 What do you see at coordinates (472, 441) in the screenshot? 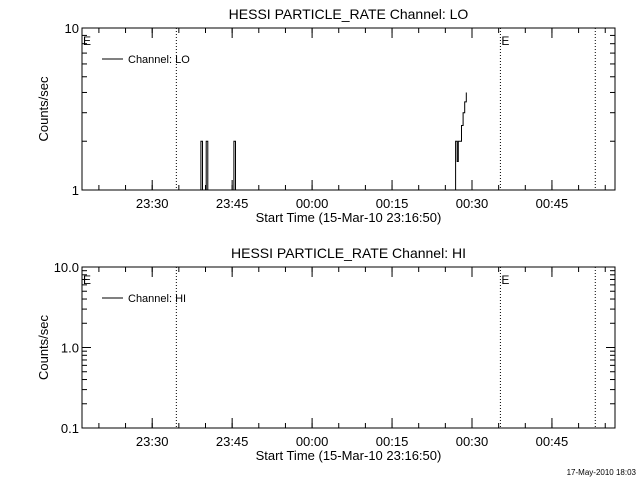
I see `x-tick-label-hi: 00:30` at bounding box center [472, 441].